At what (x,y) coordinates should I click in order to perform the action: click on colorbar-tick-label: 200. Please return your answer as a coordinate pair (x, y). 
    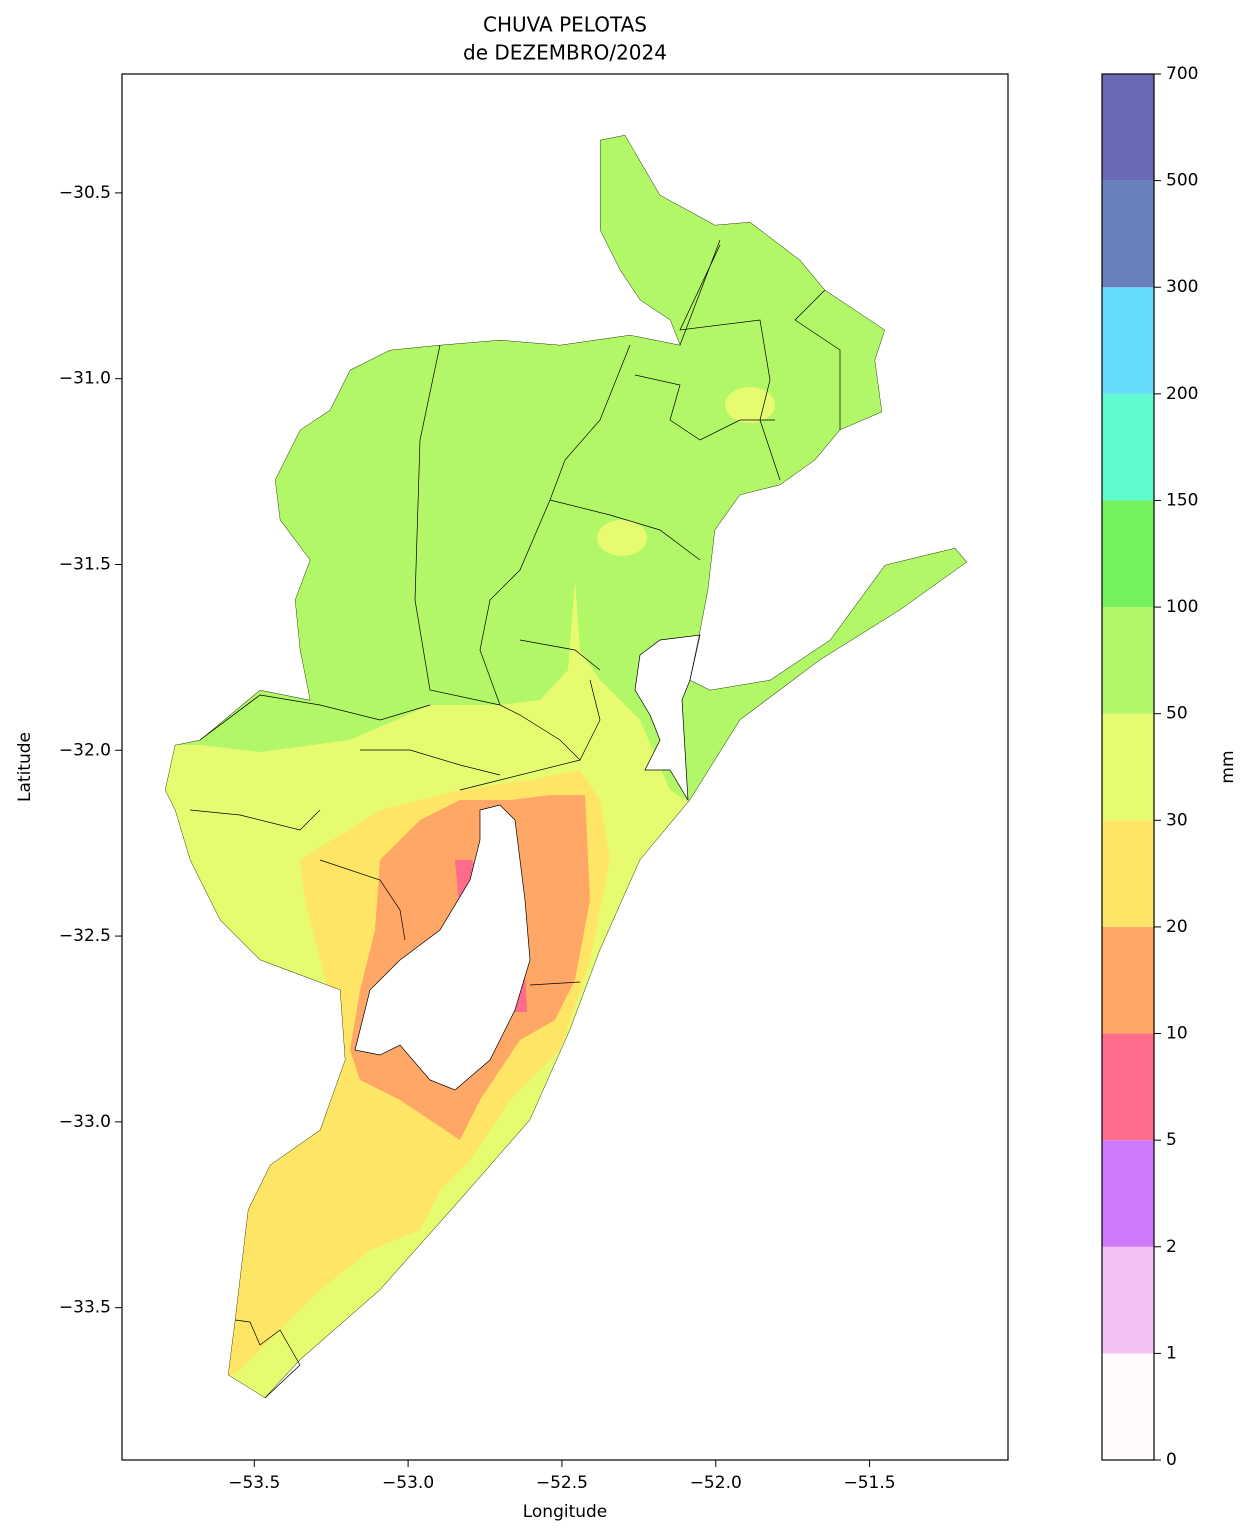
    Looking at the image, I should click on (1182, 394).